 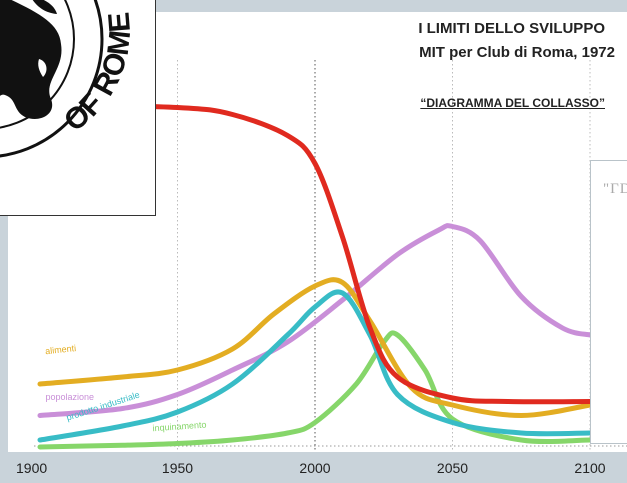 What do you see at coordinates (589, 468) in the screenshot?
I see `x-tick-label-2100: 2100` at bounding box center [589, 468].